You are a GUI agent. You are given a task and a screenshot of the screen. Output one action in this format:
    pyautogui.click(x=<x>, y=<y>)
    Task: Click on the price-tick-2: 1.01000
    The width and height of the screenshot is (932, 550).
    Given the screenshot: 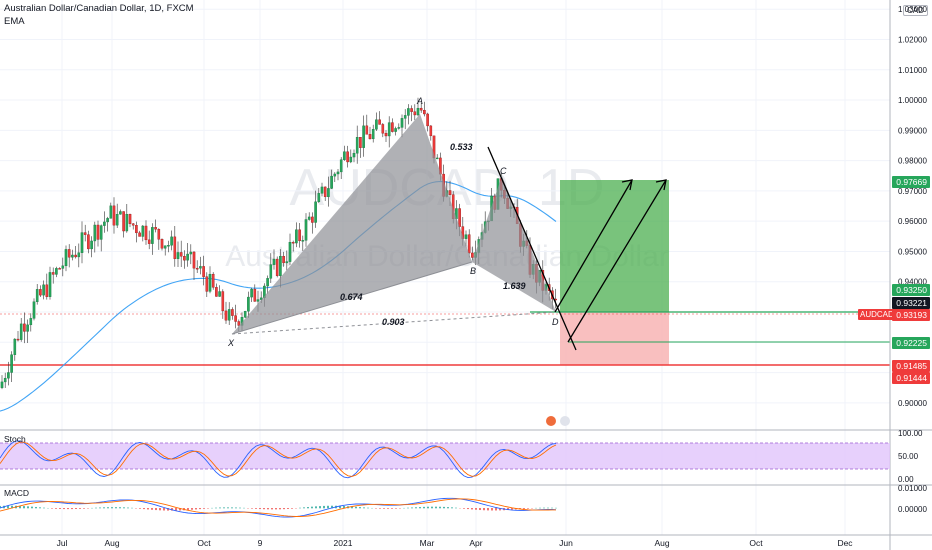 What is the action you would take?
    pyautogui.click(x=912, y=70)
    